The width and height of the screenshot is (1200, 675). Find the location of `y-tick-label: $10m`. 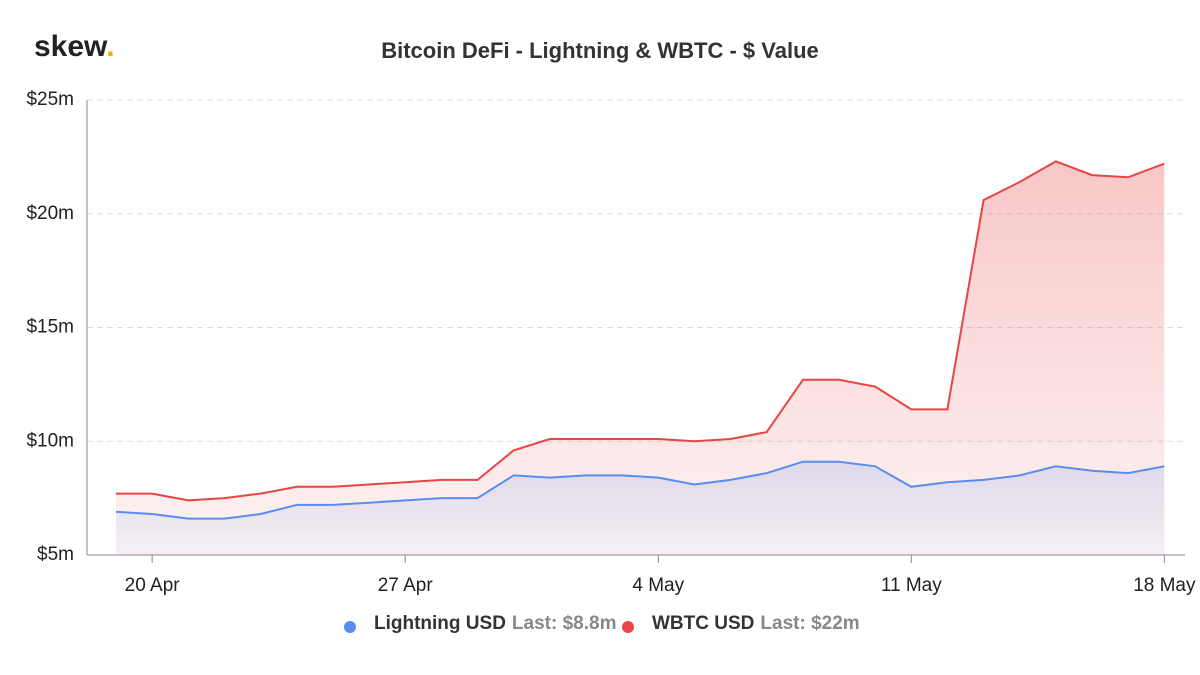

y-tick-label: $10m is located at coordinates (50, 440).